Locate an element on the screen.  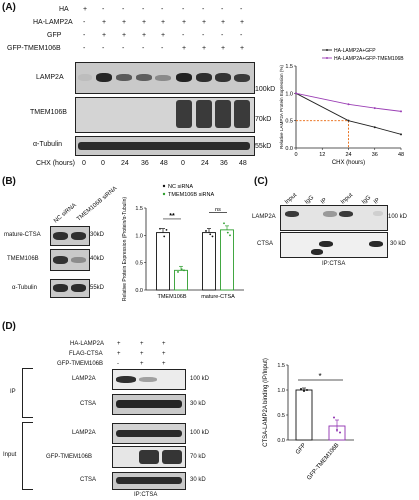
blot-b-tubulin is located at coordinates (70, 288).